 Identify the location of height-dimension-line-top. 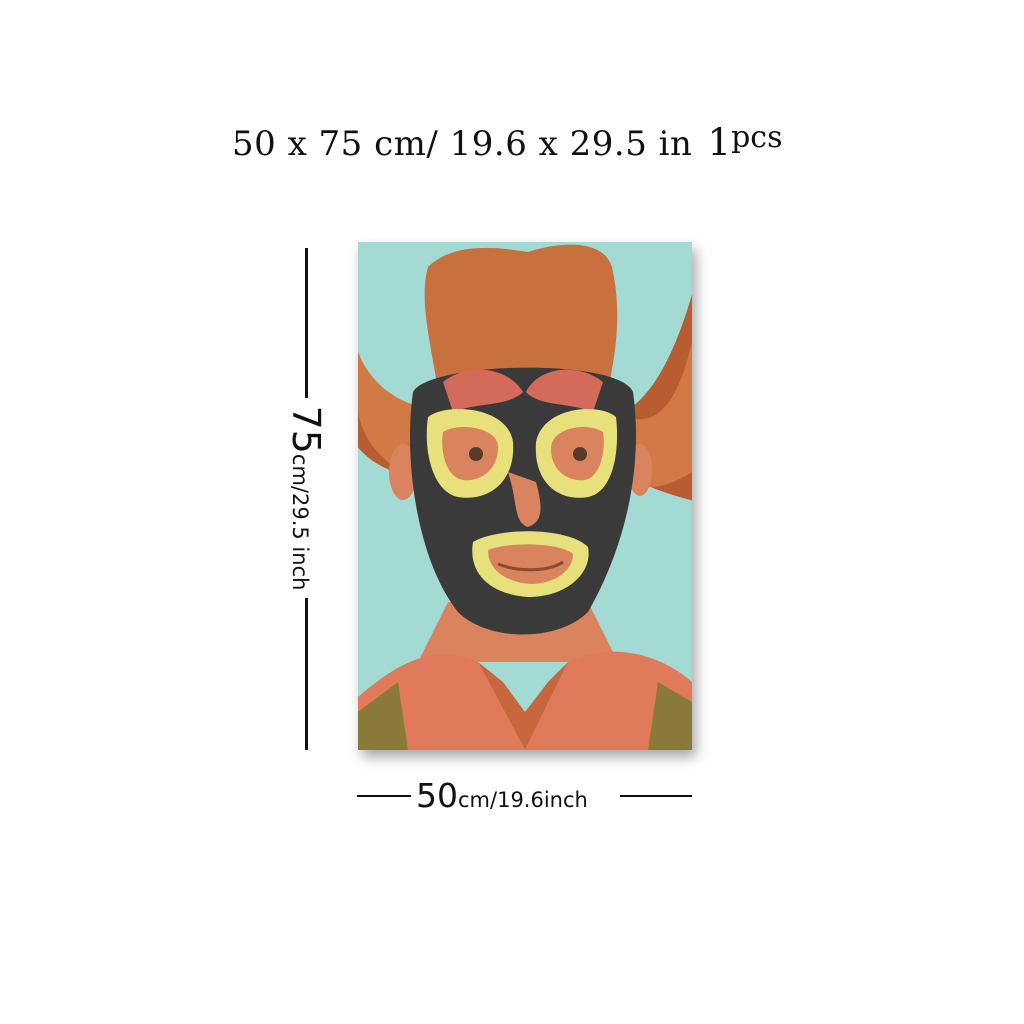
(306, 323).